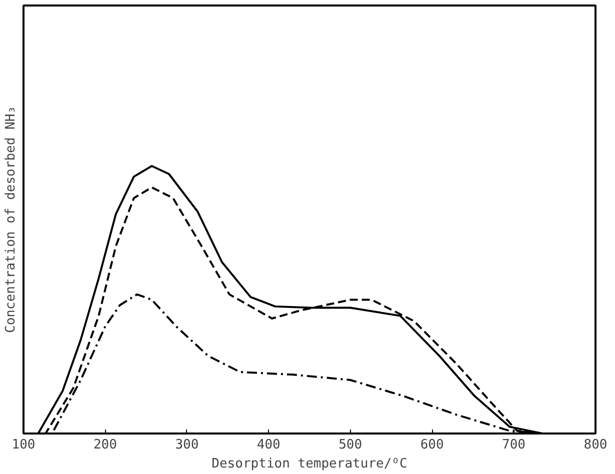 This screenshot has height=474, width=615. Describe the element at coordinates (268, 445) in the screenshot. I see `x-tick-label: 400` at that location.